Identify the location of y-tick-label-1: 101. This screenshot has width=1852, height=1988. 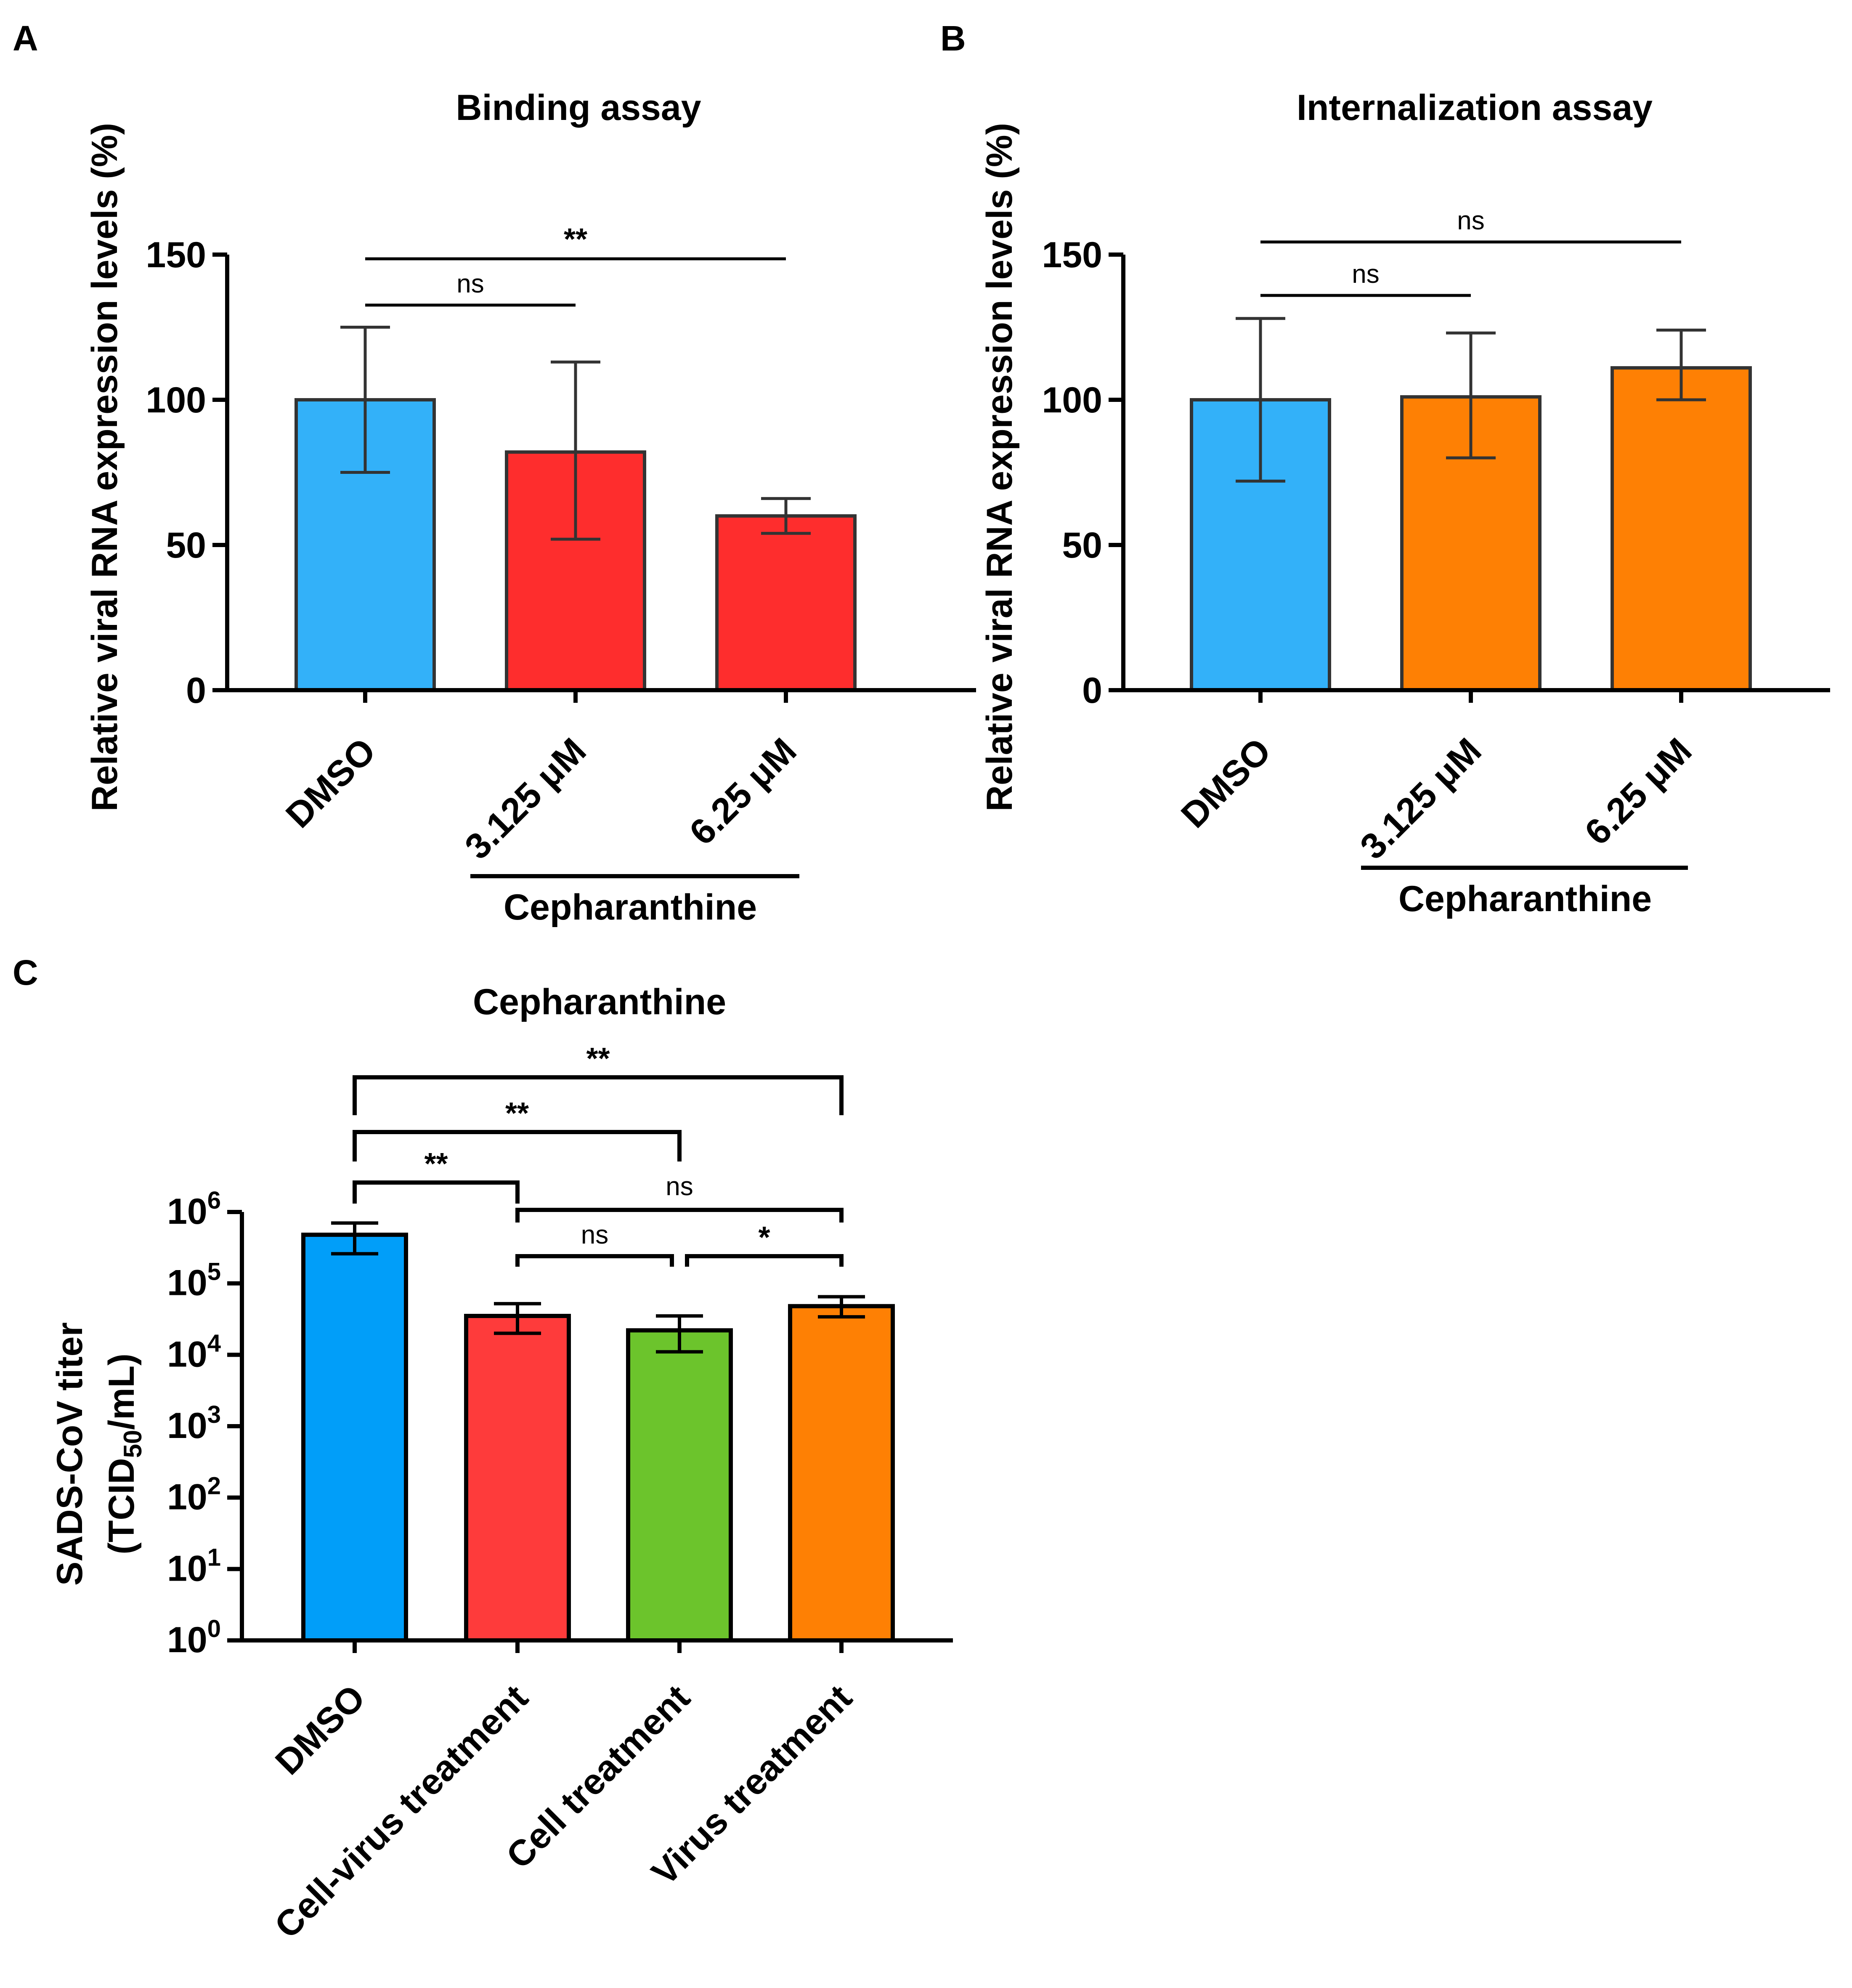
(194, 1566).